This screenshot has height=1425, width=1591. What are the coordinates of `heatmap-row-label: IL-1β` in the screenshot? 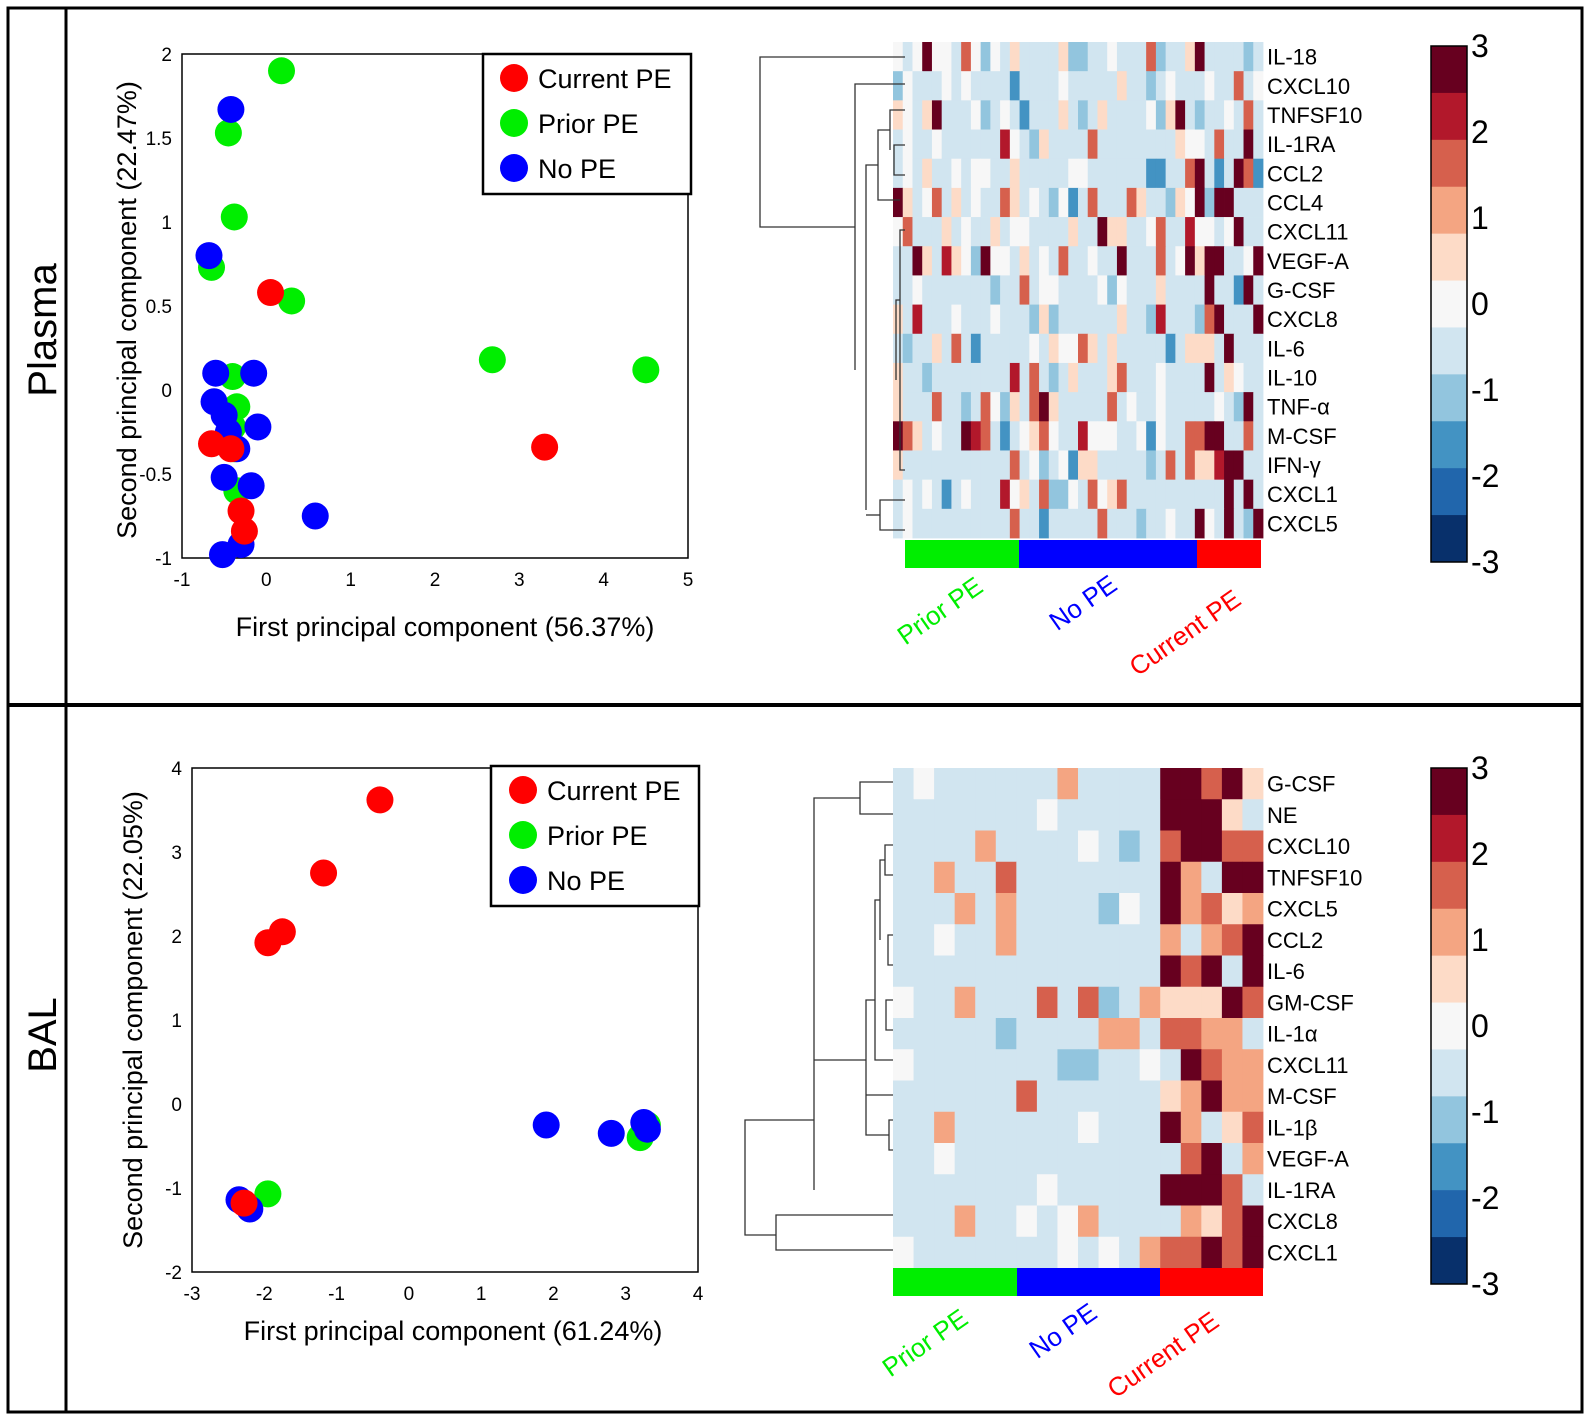 It's located at (1292, 1127).